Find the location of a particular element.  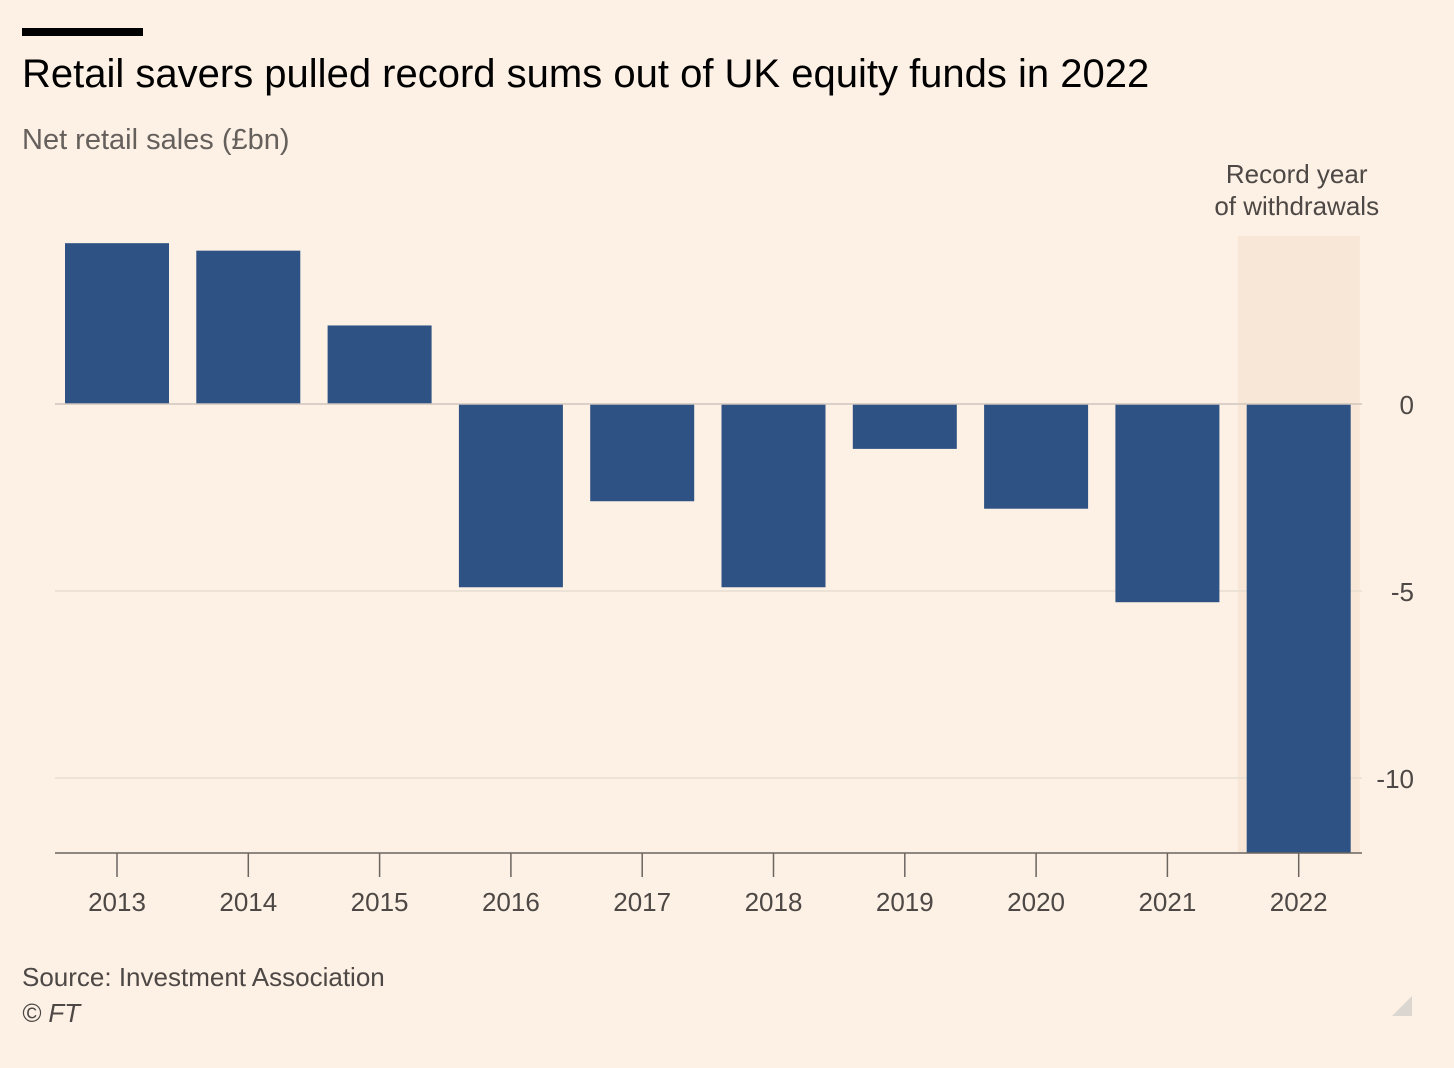

chart-subtitle: Net retail sales (£bn) is located at coordinates (156, 140).